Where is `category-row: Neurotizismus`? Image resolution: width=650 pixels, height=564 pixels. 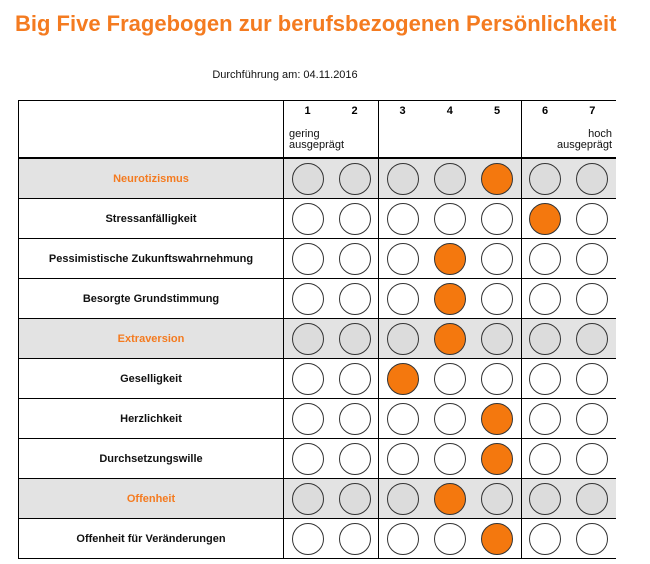
category-row: Neurotizismus is located at coordinates (317, 178).